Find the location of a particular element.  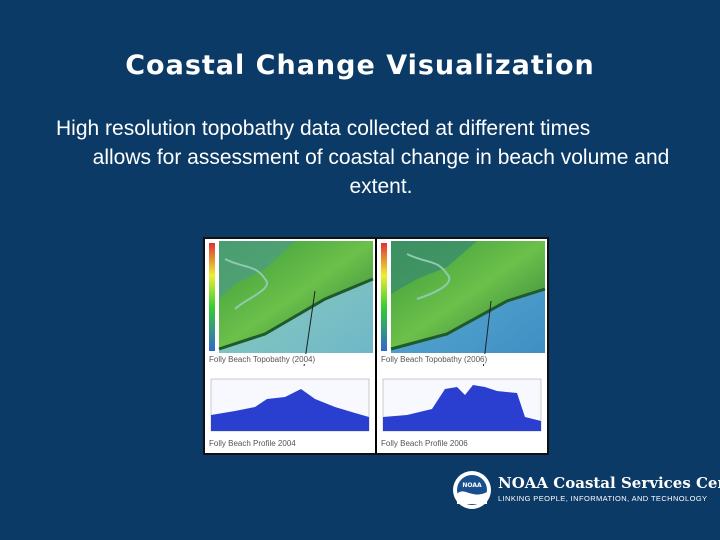

svg-text: NOAA is located at coordinates (472, 485).